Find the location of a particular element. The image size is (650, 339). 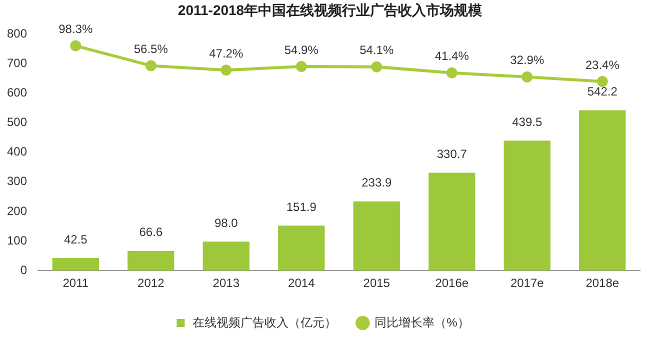

x-tick-label: 2014 is located at coordinates (302, 283).